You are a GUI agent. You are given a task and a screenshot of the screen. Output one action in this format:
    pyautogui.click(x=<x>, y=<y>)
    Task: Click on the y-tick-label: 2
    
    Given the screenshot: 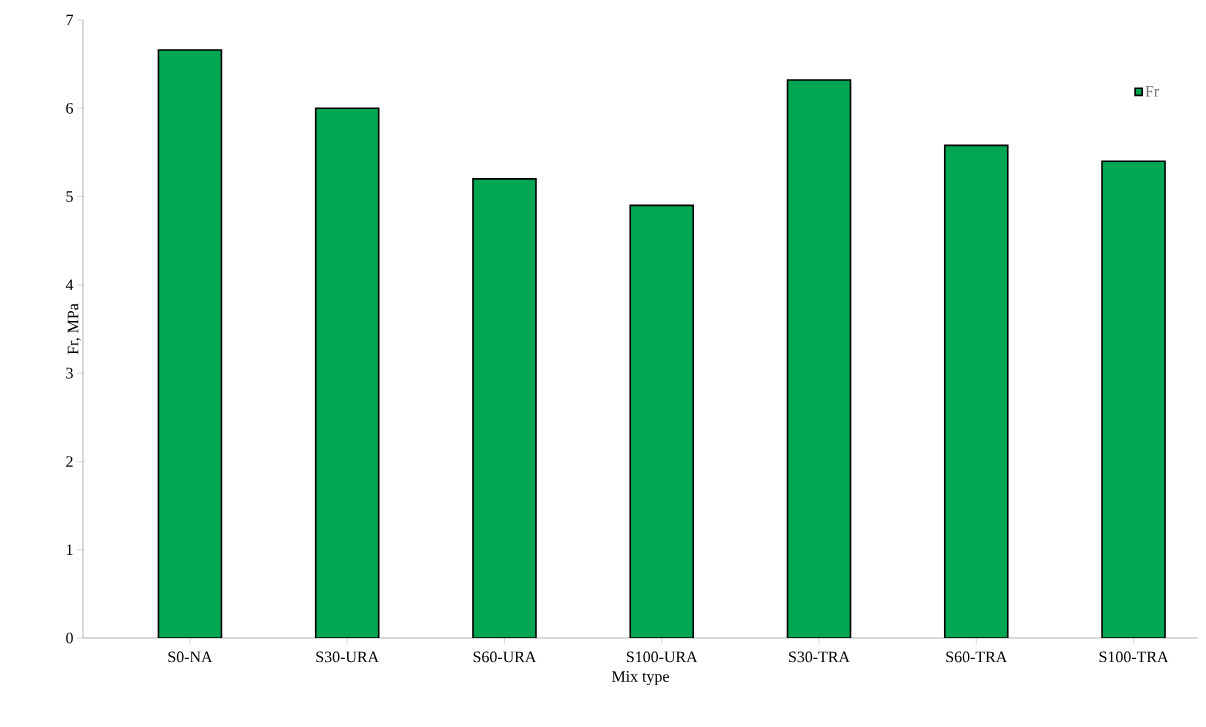 What is the action you would take?
    pyautogui.click(x=69, y=461)
    